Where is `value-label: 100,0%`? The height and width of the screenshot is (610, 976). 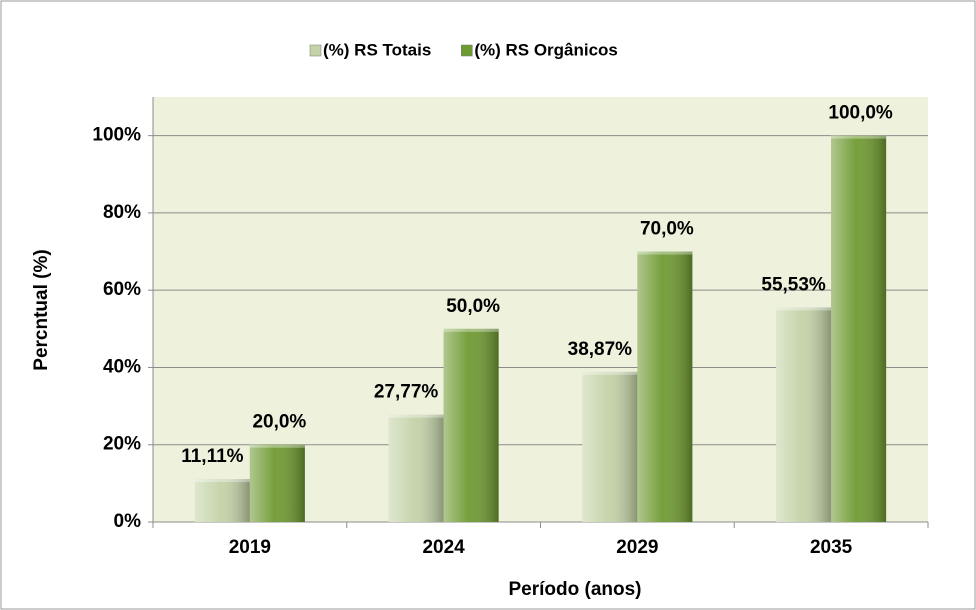
value-label: 100,0% is located at coordinates (860, 113).